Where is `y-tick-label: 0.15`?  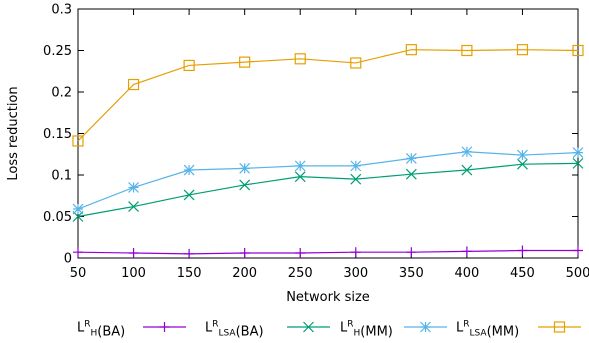
y-tick-label: 0.15 is located at coordinates (57, 134).